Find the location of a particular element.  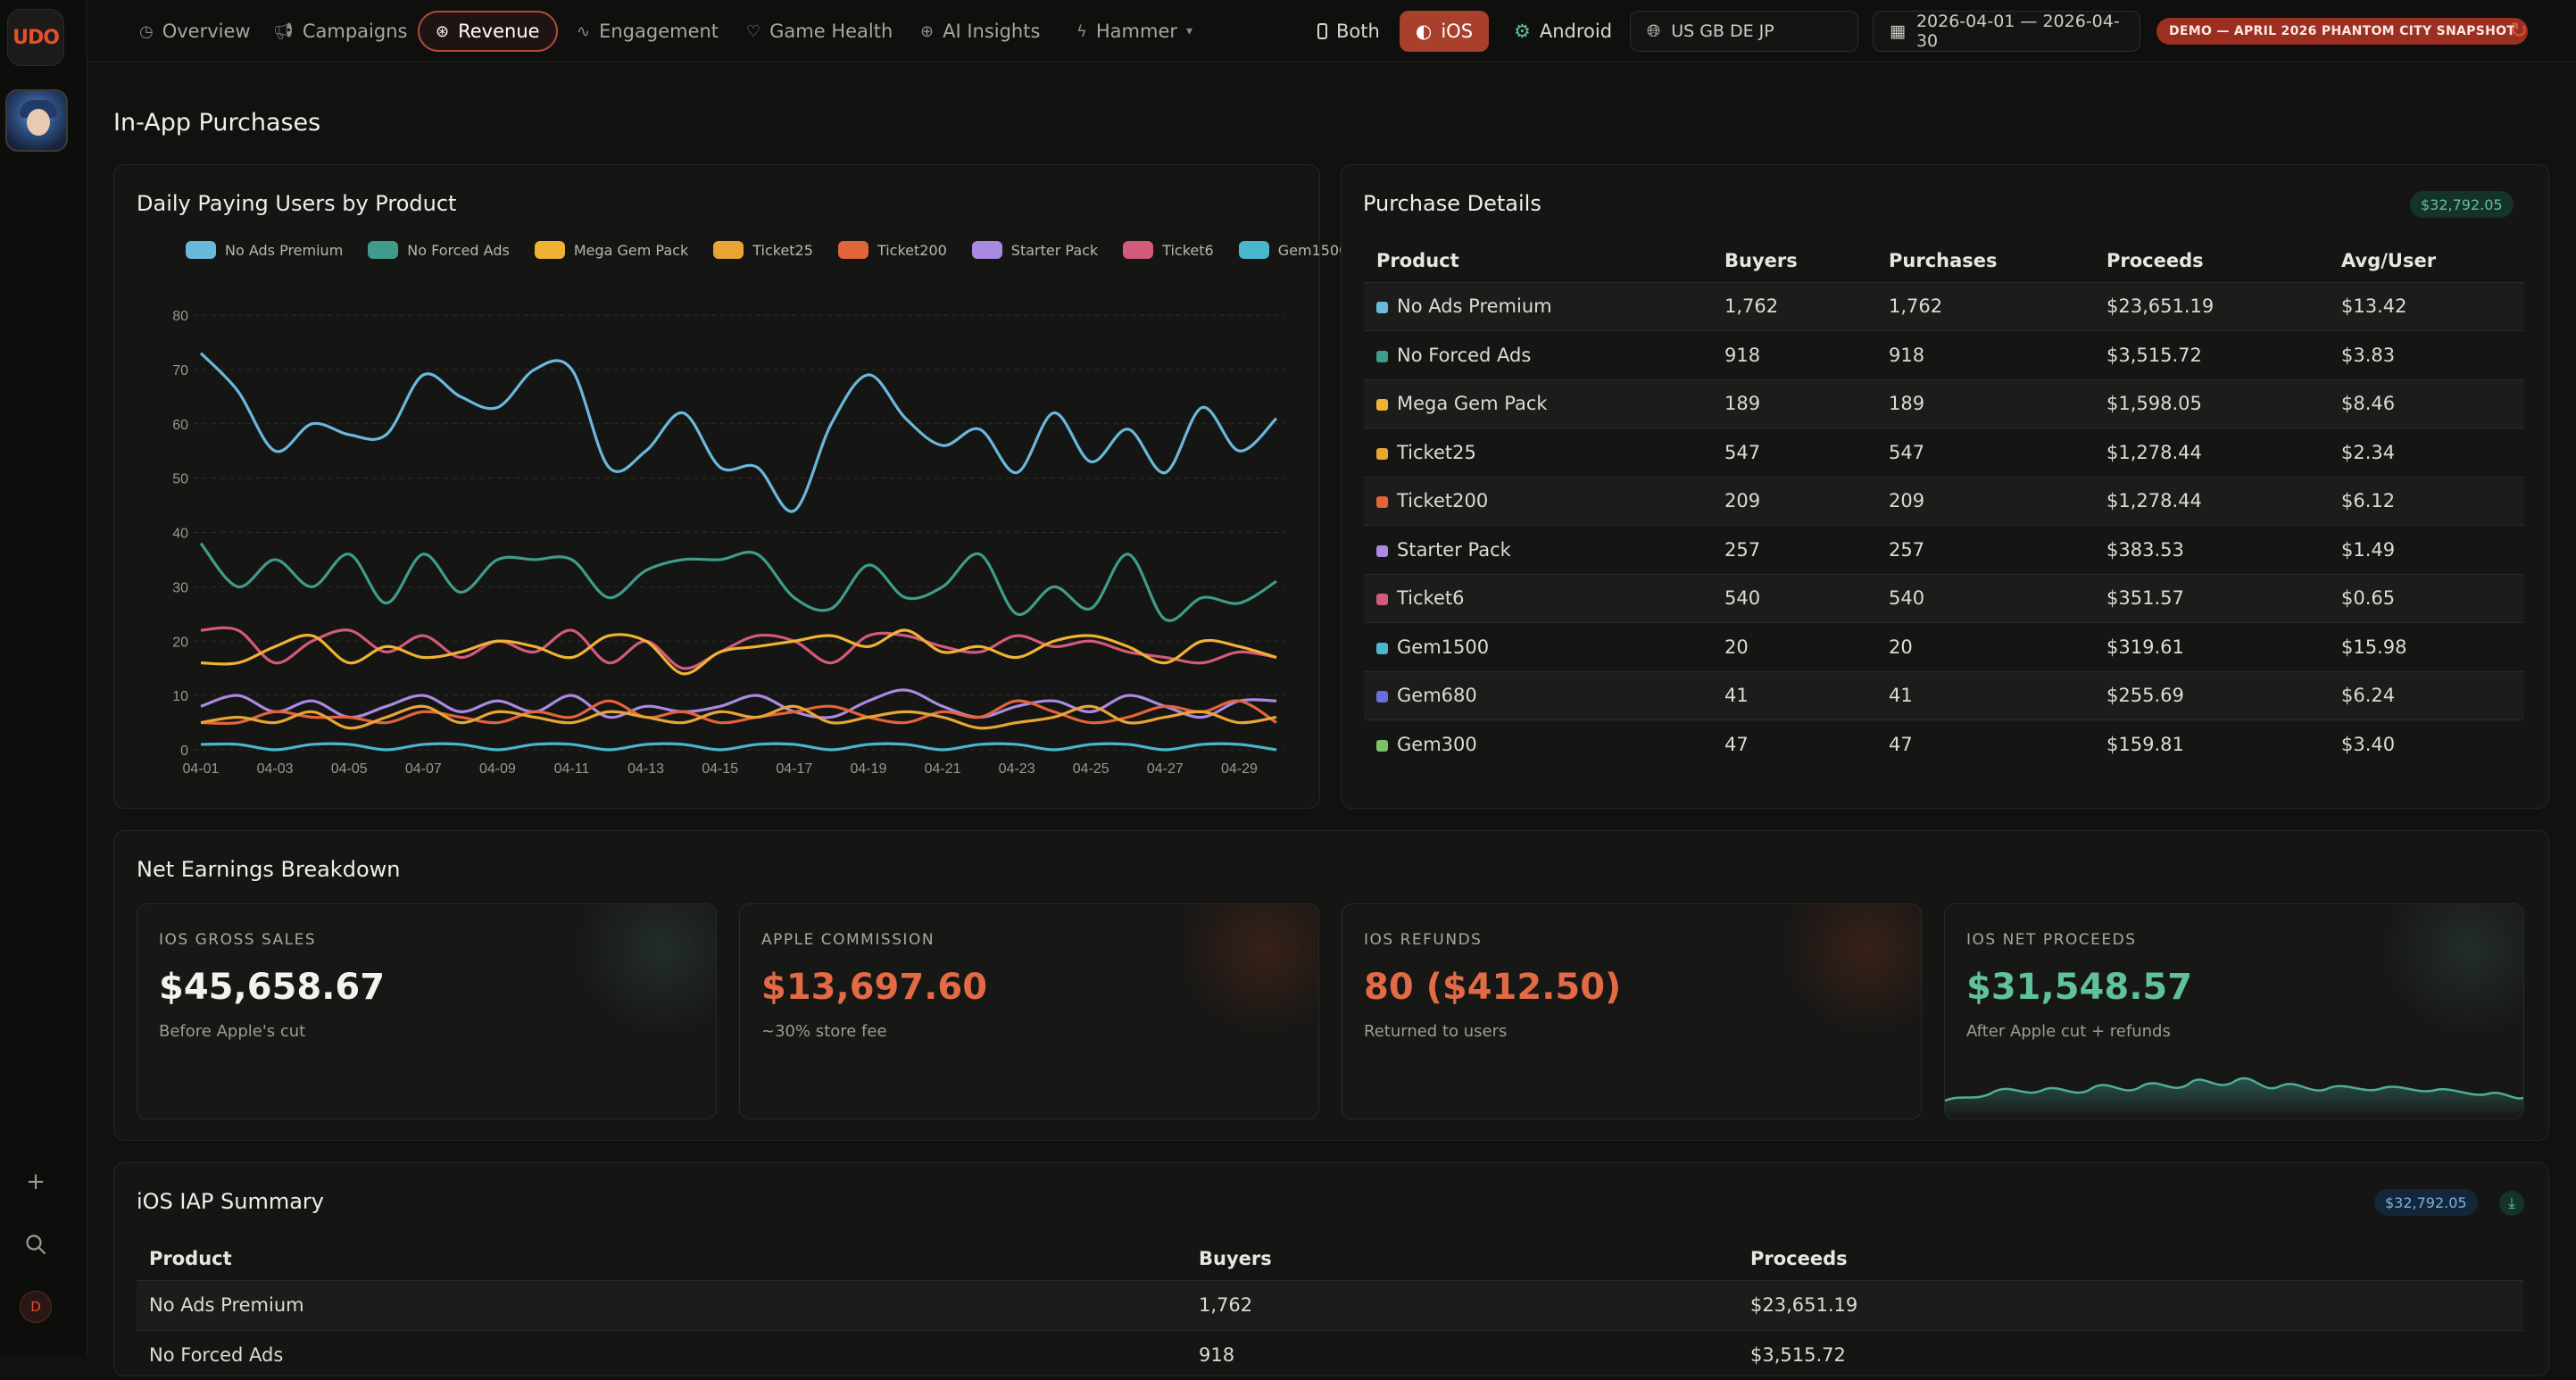

heart-icon: ♡ is located at coordinates (753, 31).